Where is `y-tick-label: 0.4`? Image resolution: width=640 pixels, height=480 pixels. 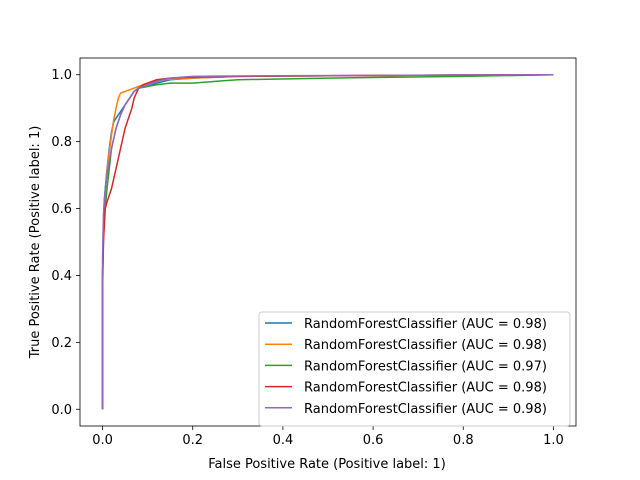 y-tick-label: 0.4 is located at coordinates (61, 276).